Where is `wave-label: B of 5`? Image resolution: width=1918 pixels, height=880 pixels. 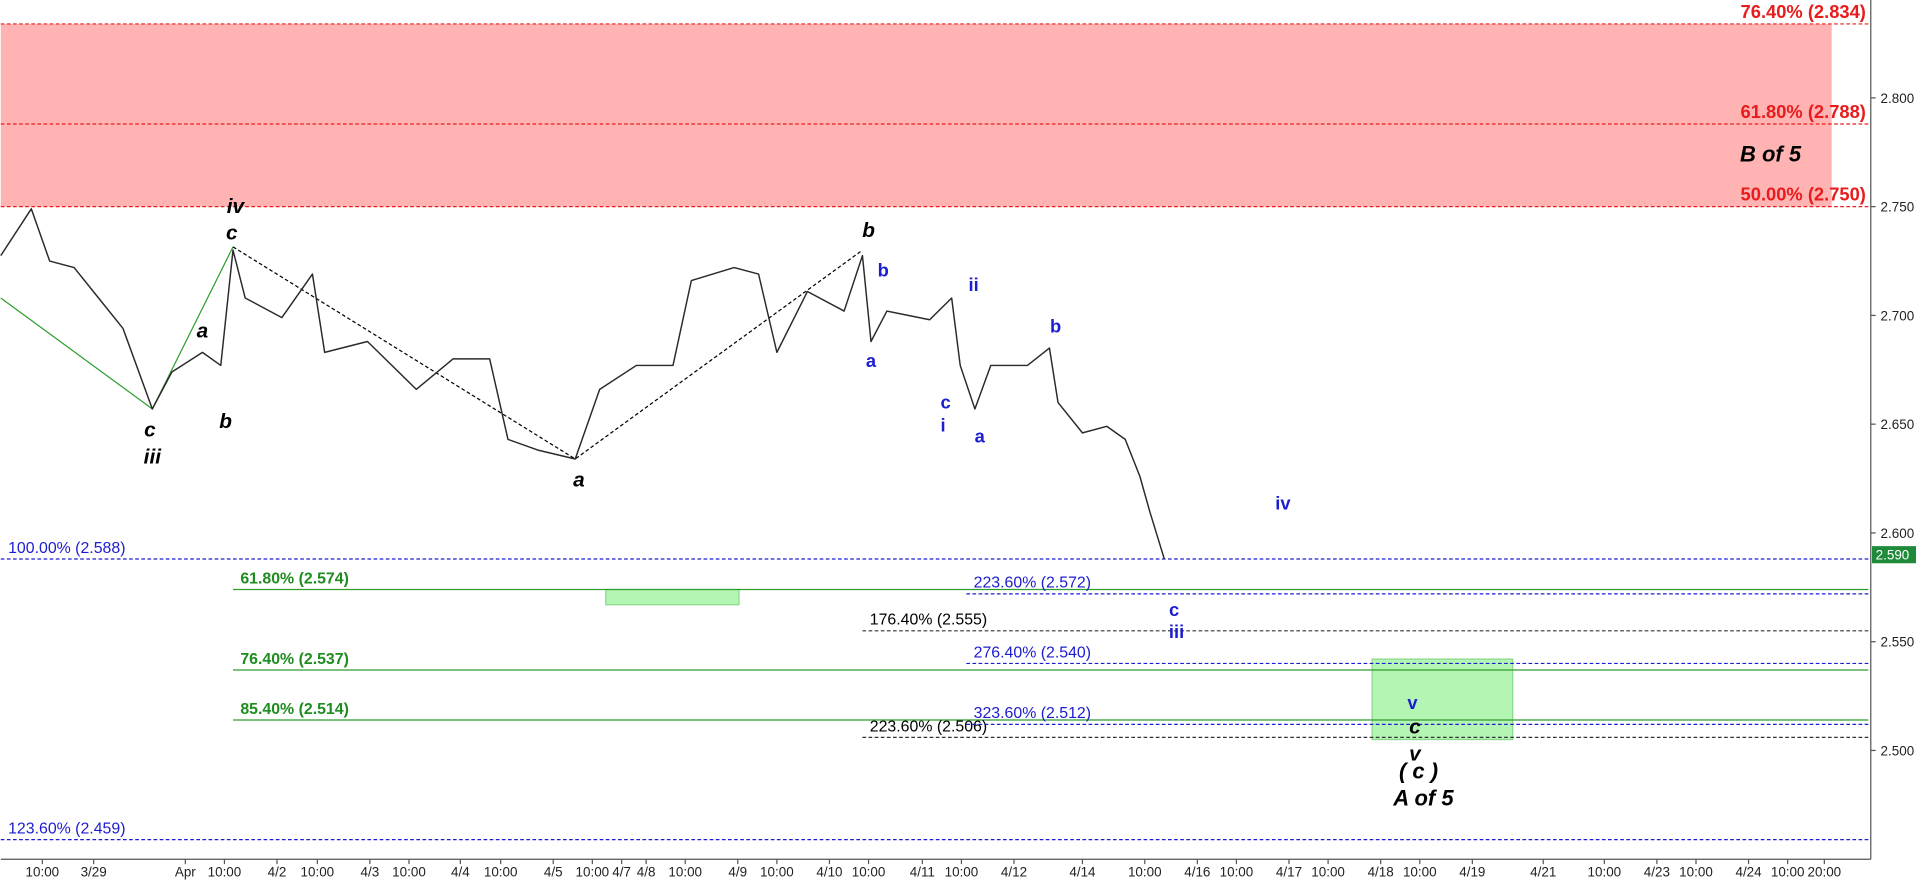 wave-label: B of 5 is located at coordinates (1771, 153).